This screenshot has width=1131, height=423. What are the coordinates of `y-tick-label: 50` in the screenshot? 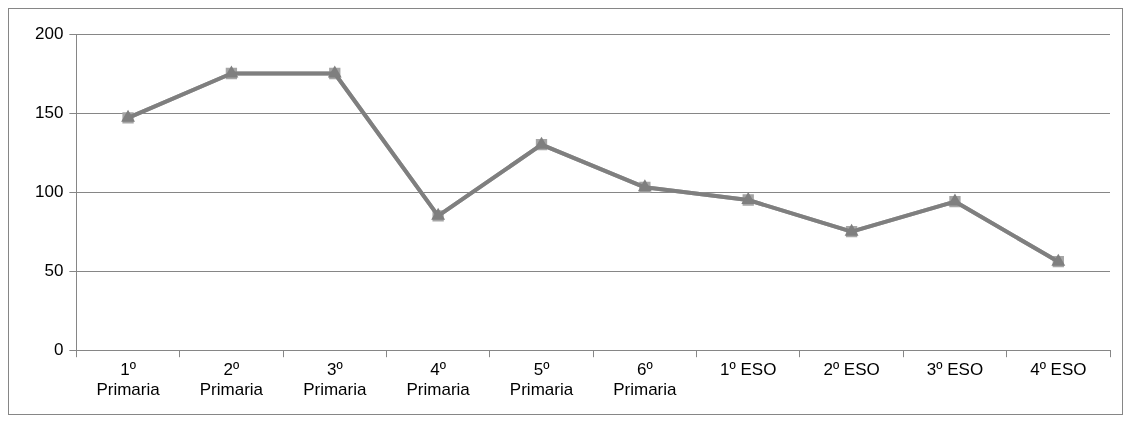 It's located at (54, 270).